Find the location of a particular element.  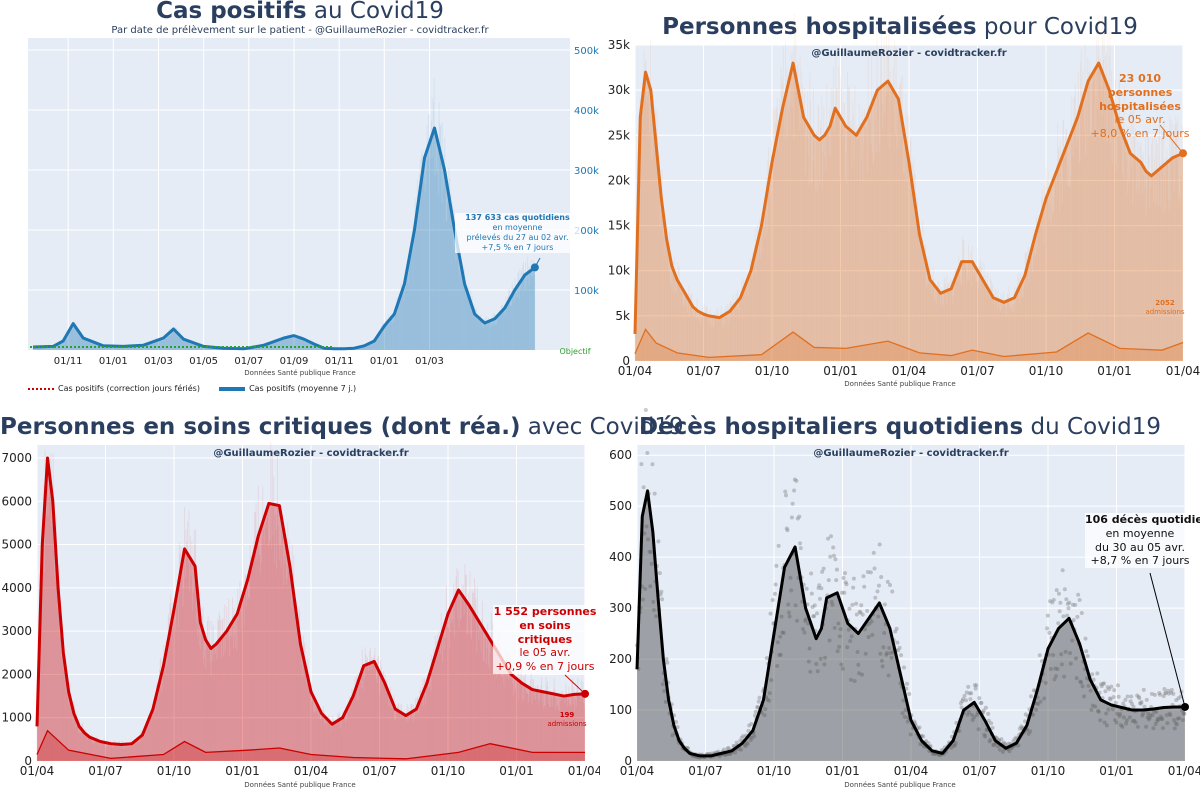

x-tick-label: 01/11 is located at coordinates (339, 361).